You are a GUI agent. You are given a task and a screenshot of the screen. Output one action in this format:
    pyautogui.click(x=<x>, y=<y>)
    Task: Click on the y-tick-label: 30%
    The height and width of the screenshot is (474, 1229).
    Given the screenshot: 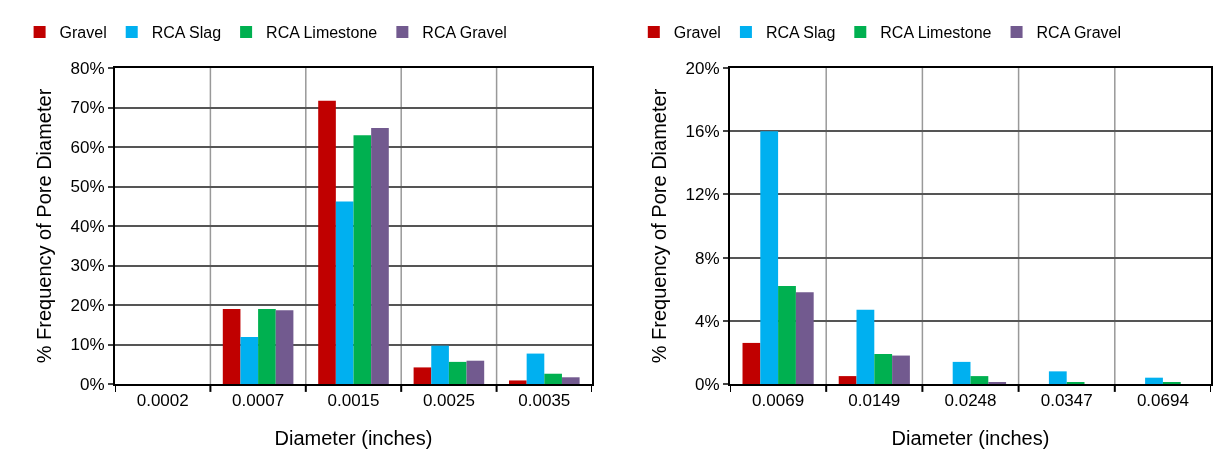 What is the action you would take?
    pyautogui.click(x=87, y=266)
    